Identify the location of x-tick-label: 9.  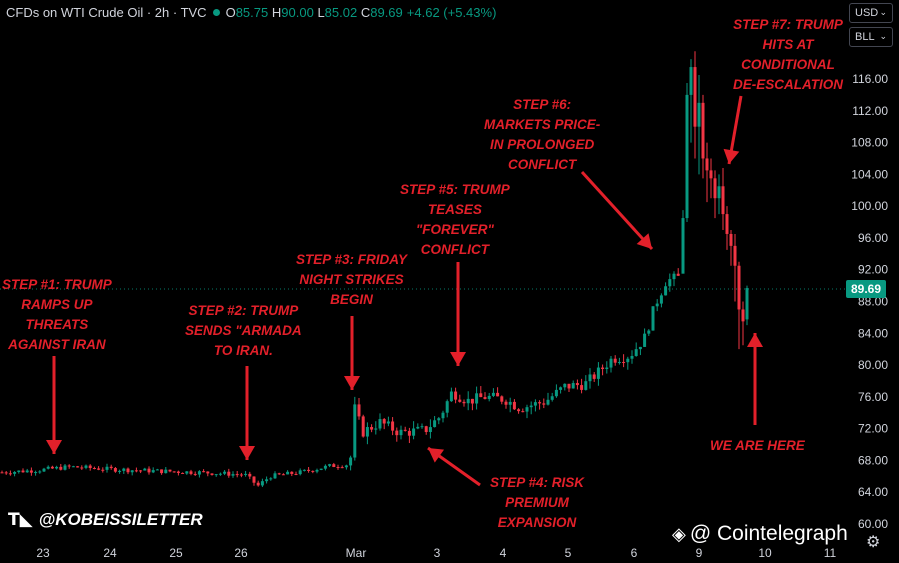
(699, 553).